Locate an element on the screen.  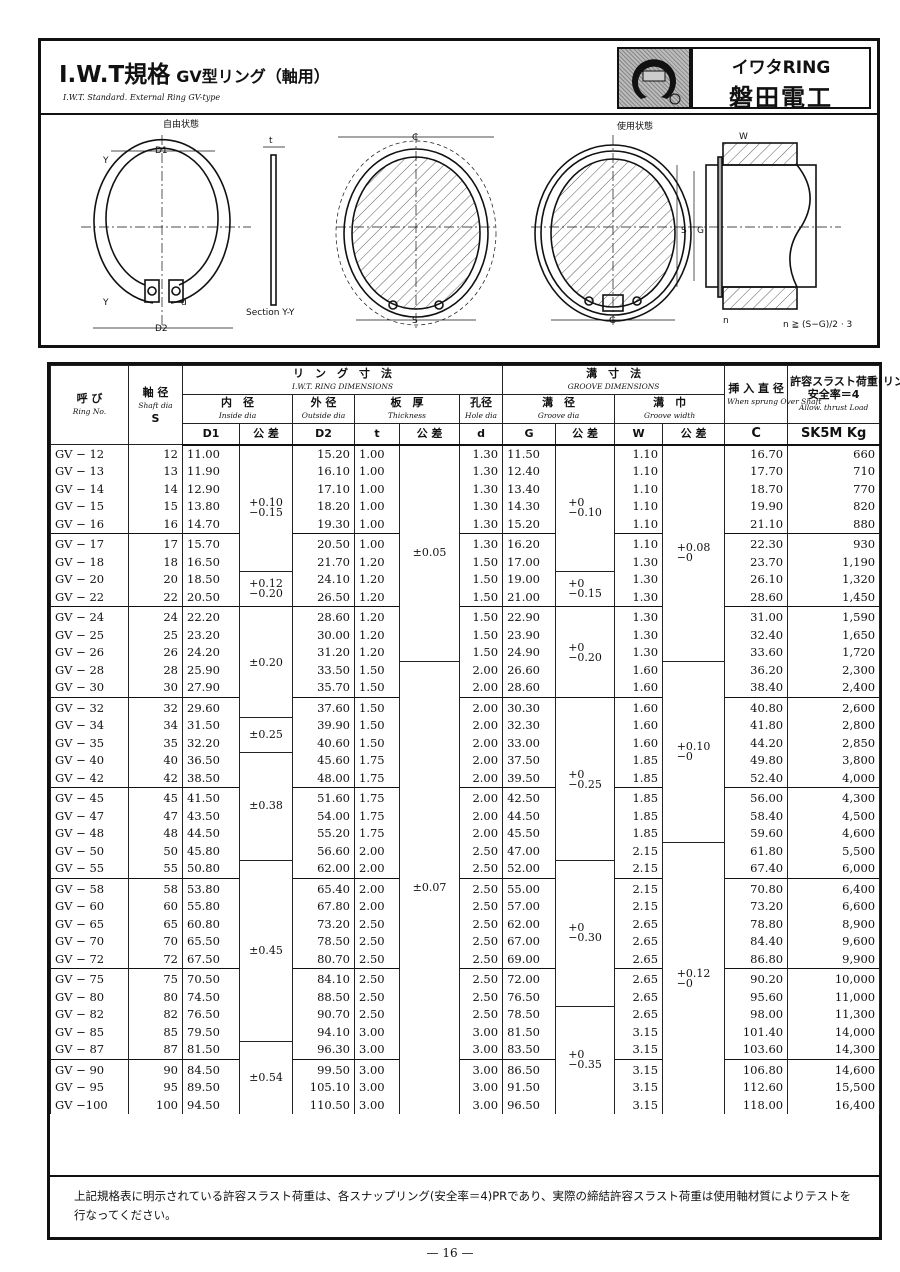
cell-ring-no: GV − 30 is located at coordinates (89, 688).